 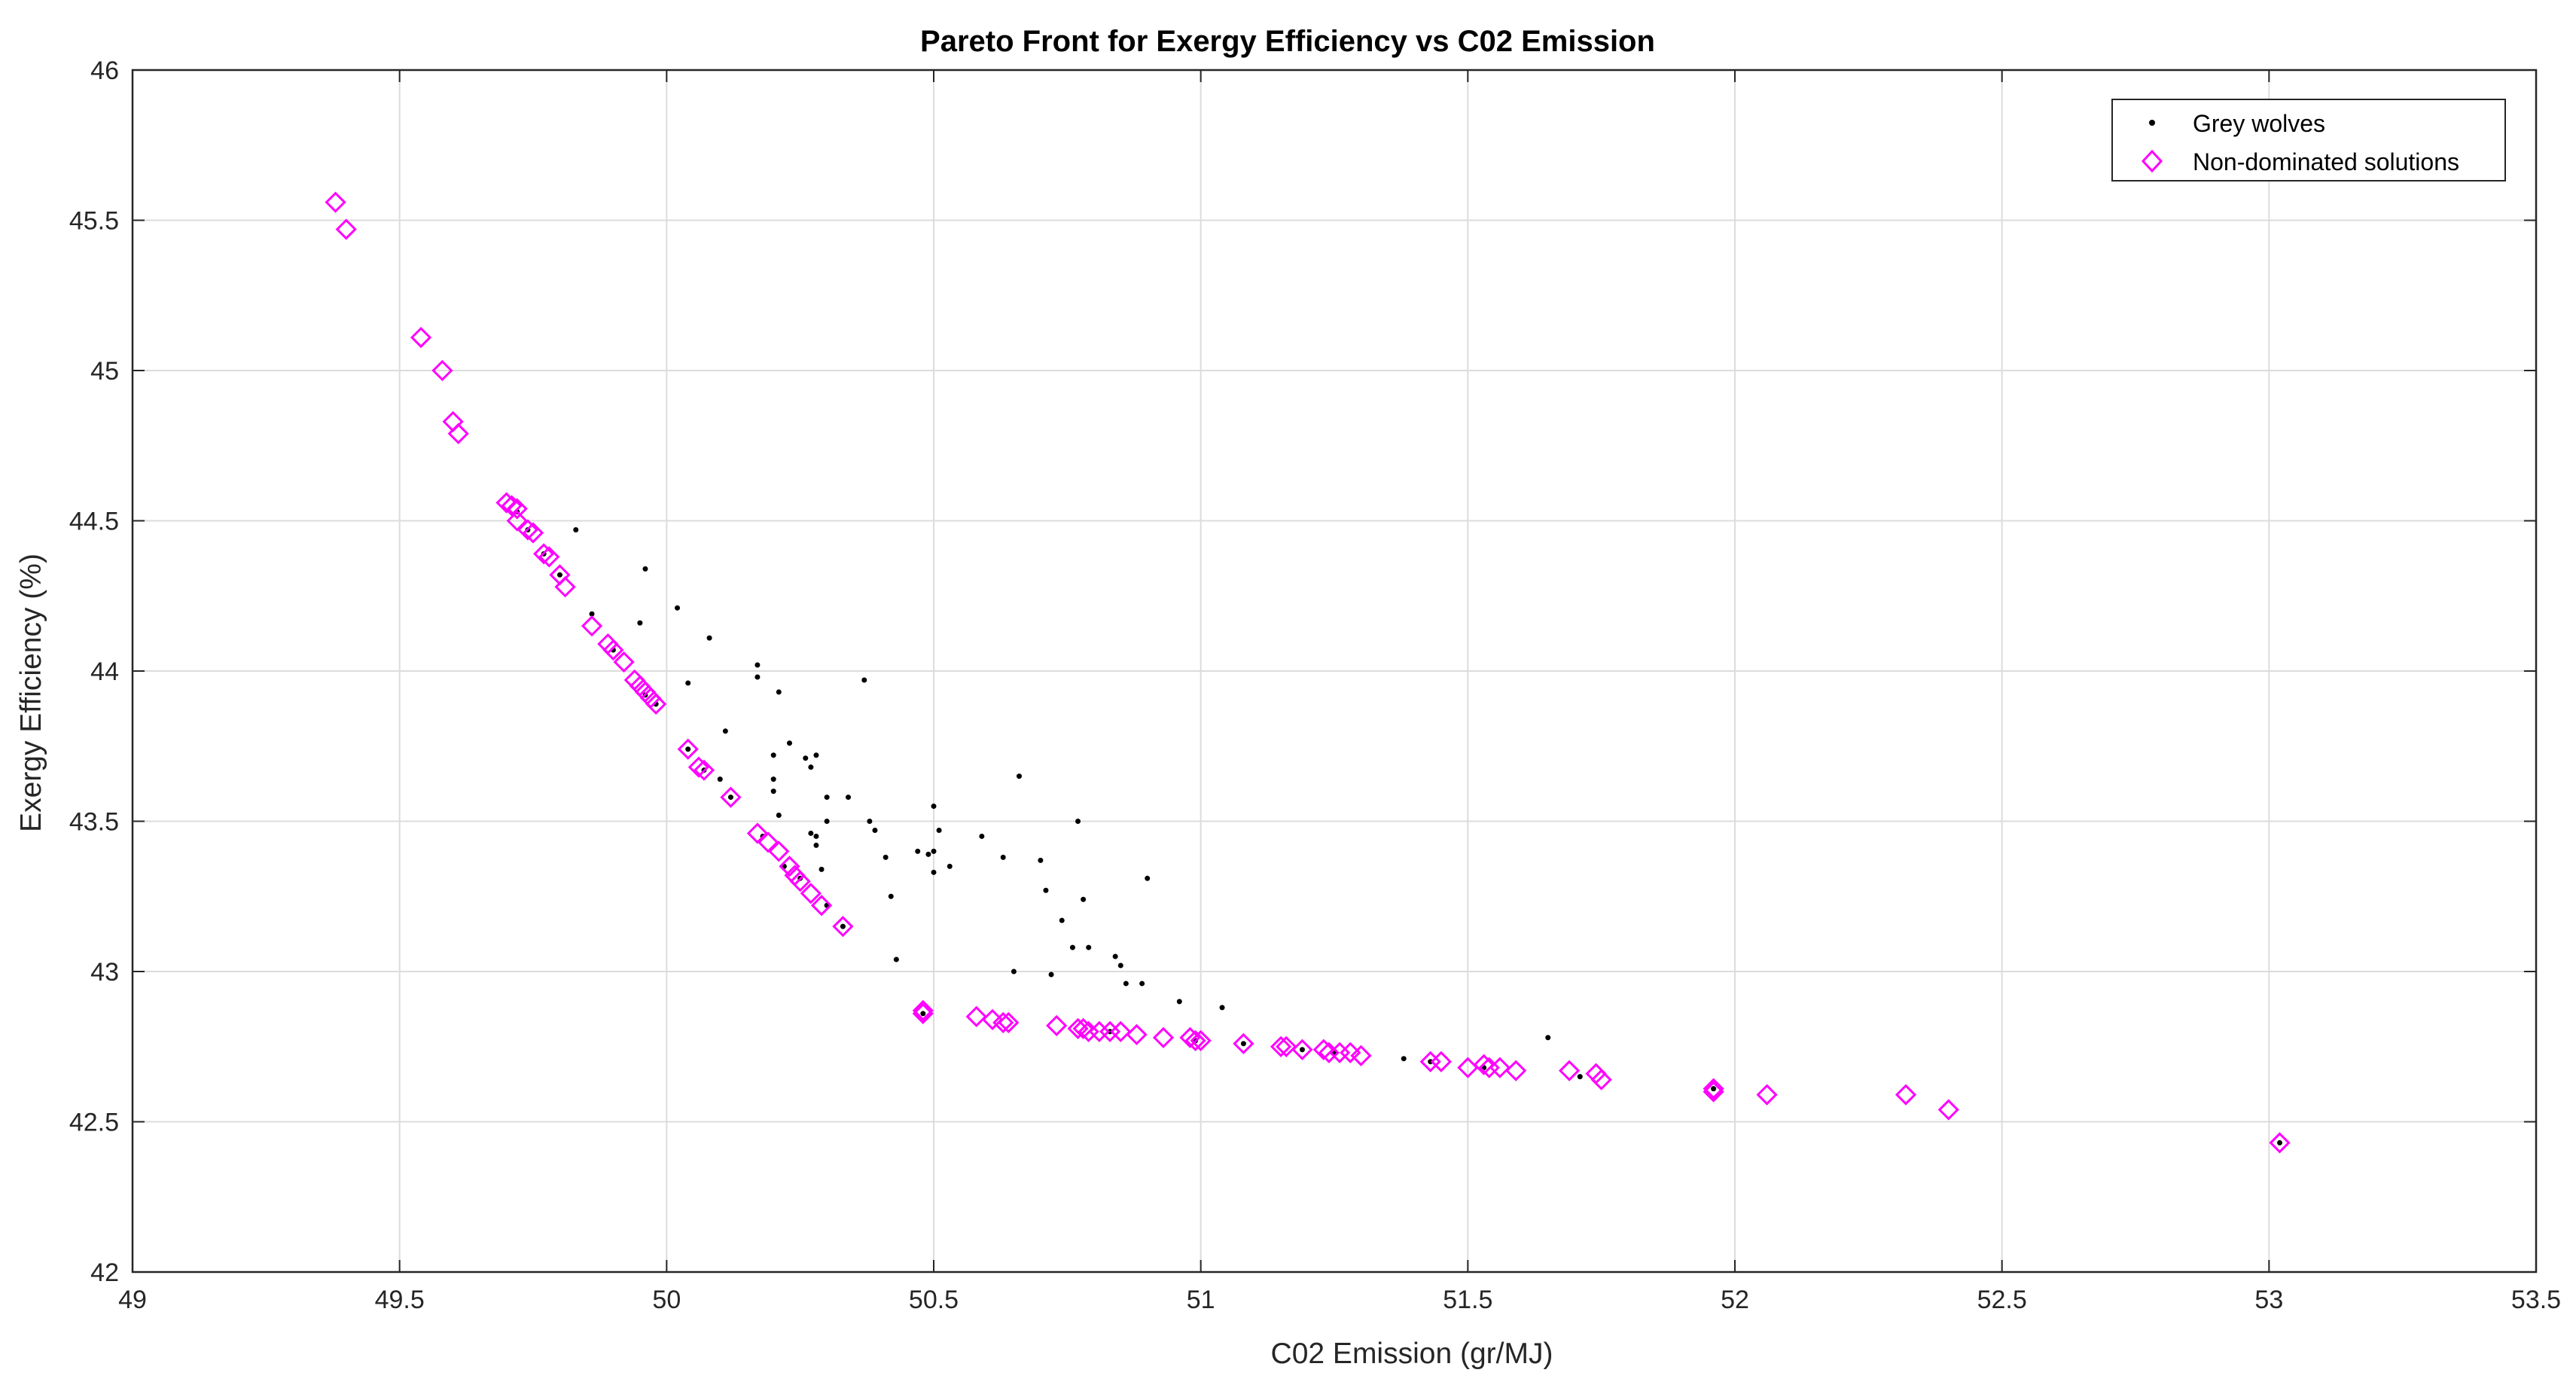 I want to click on legend-wolves-marker, so click(x=2152, y=123).